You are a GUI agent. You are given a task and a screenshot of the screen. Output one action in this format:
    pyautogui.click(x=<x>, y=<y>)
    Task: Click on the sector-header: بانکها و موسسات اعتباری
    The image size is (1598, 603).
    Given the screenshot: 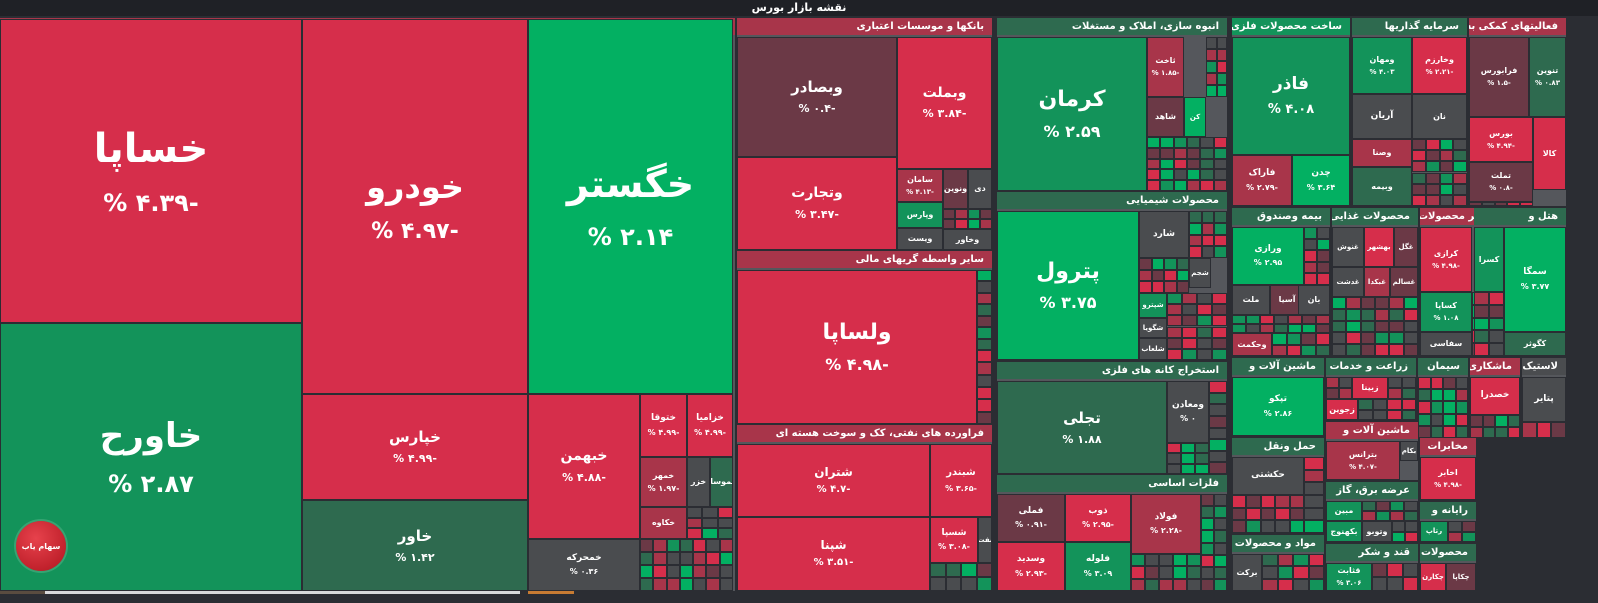 What is the action you would take?
    pyautogui.click(x=864, y=26)
    